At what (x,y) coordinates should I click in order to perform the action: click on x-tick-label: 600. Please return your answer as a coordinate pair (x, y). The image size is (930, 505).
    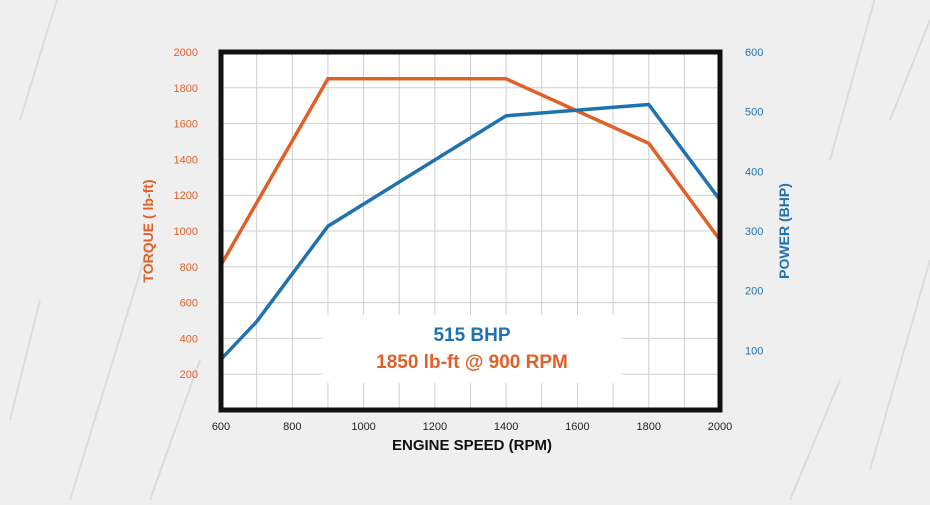
    Looking at the image, I should click on (221, 427).